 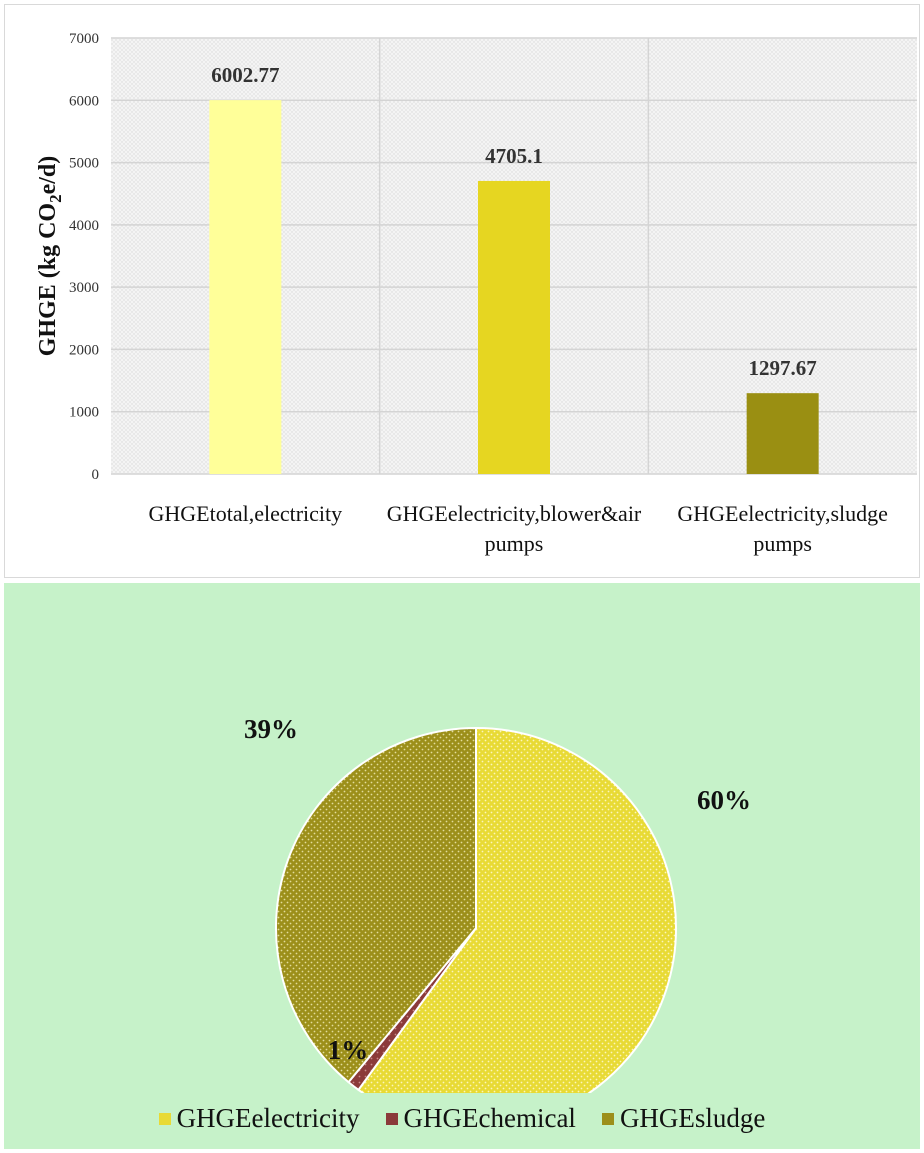 I want to click on legend-swatch-electricity, so click(x=164, y=1118).